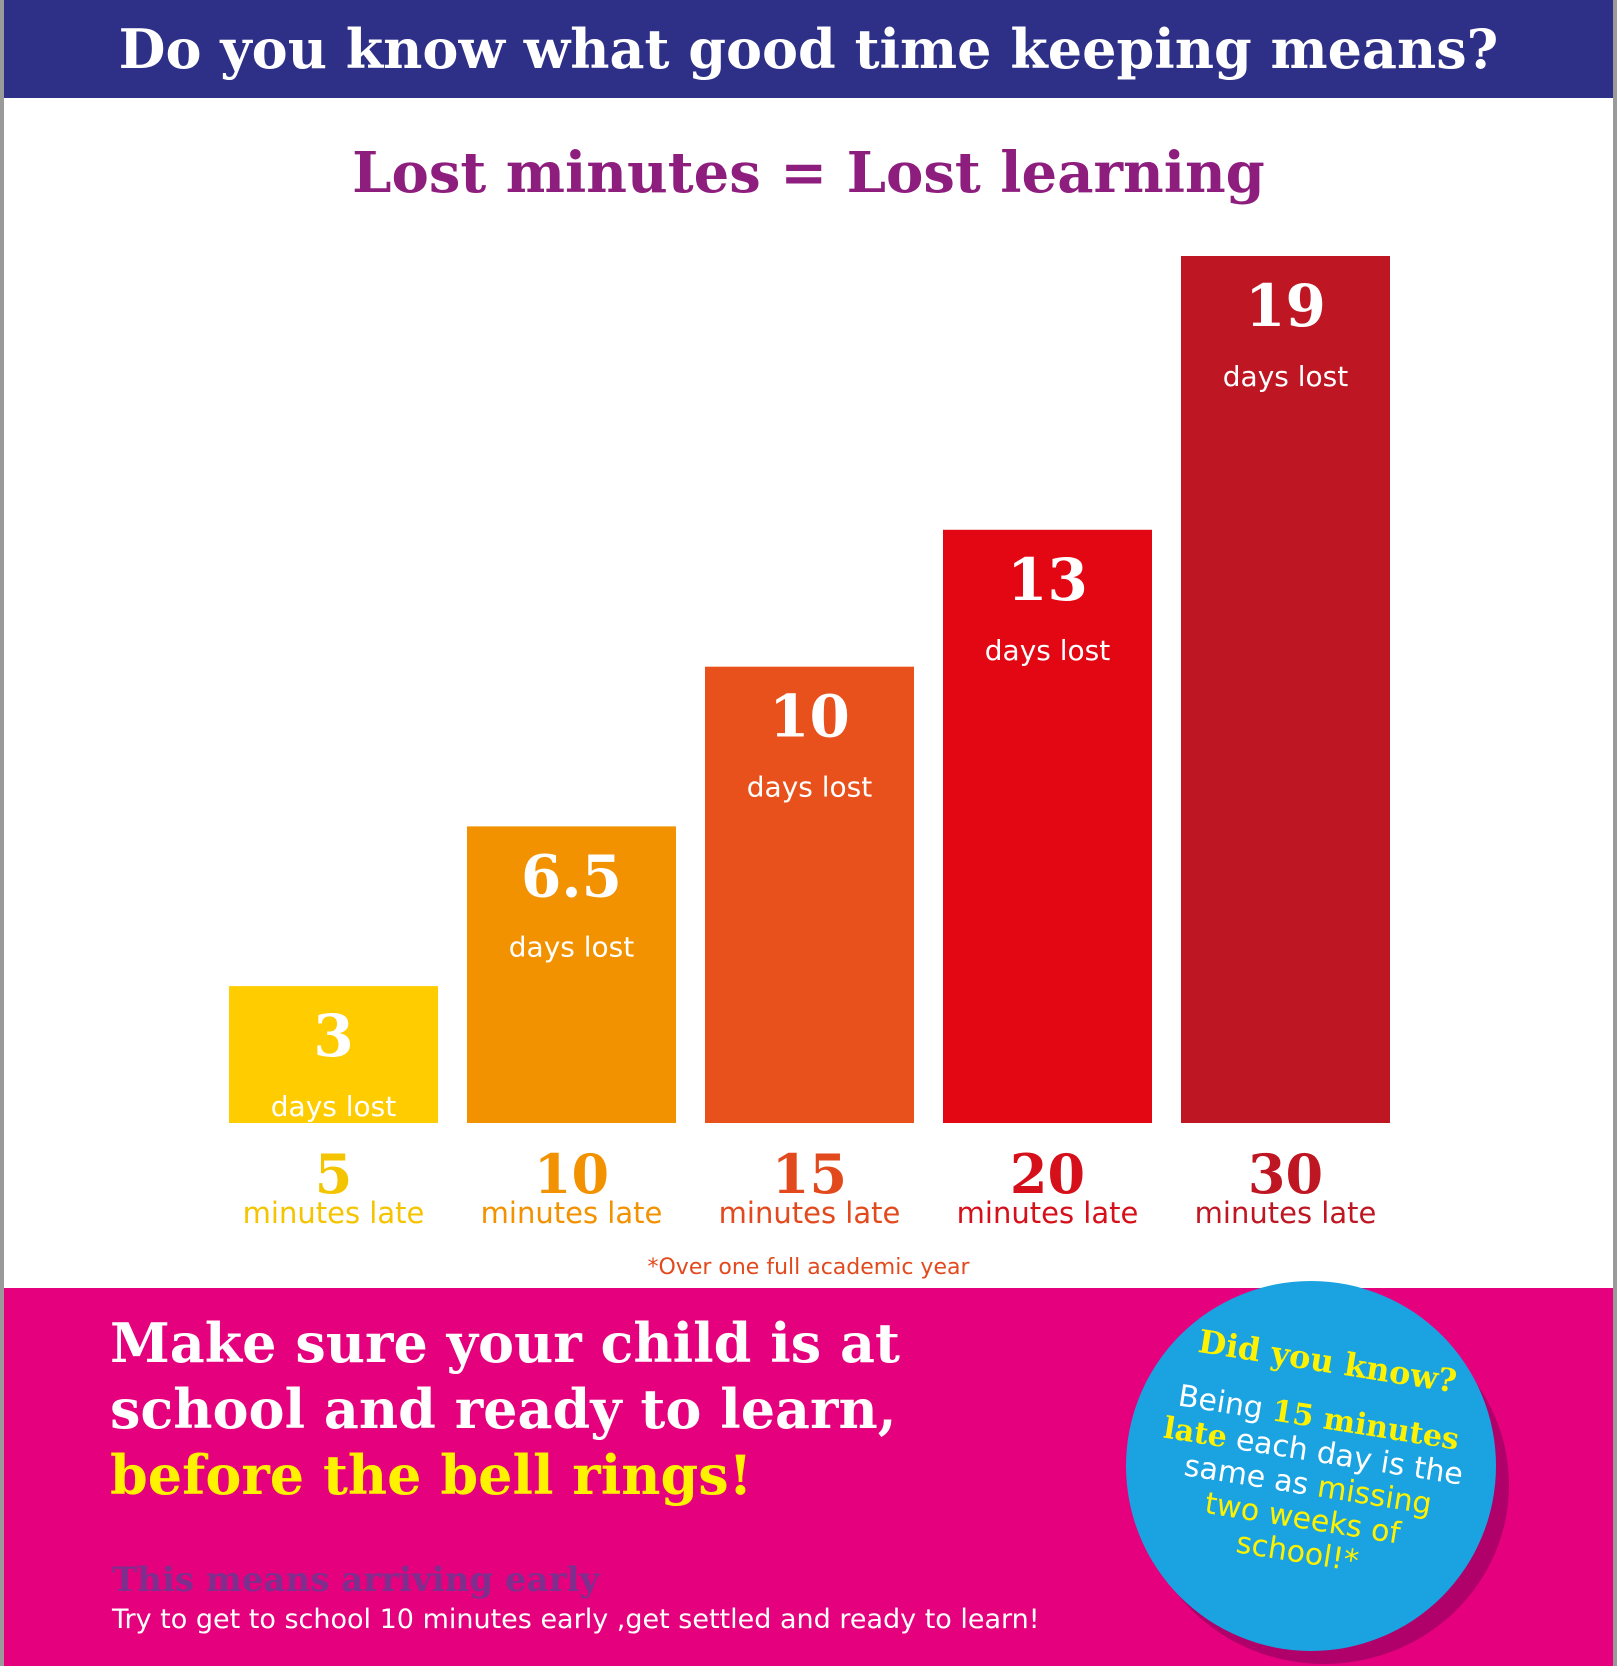 The width and height of the screenshot is (1617, 1678). What do you see at coordinates (431, 1475) in the screenshot?
I see `cta-line-3: before the bell rings!` at bounding box center [431, 1475].